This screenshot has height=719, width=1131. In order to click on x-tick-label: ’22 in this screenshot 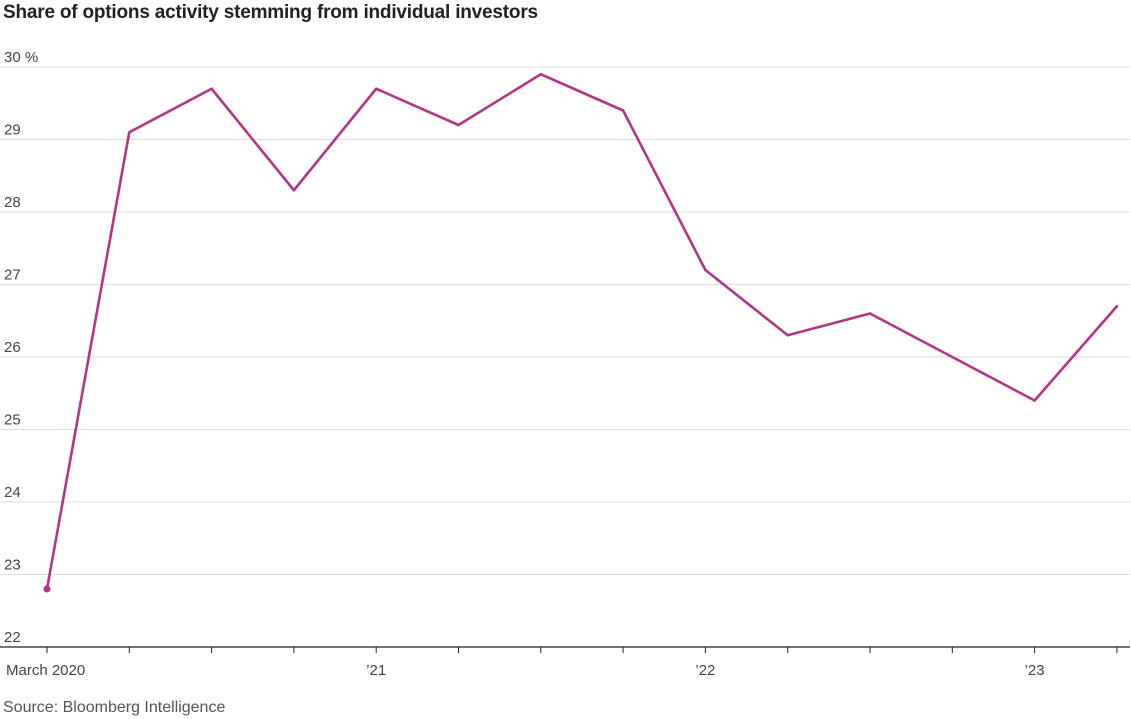, I will do `click(705, 670)`.